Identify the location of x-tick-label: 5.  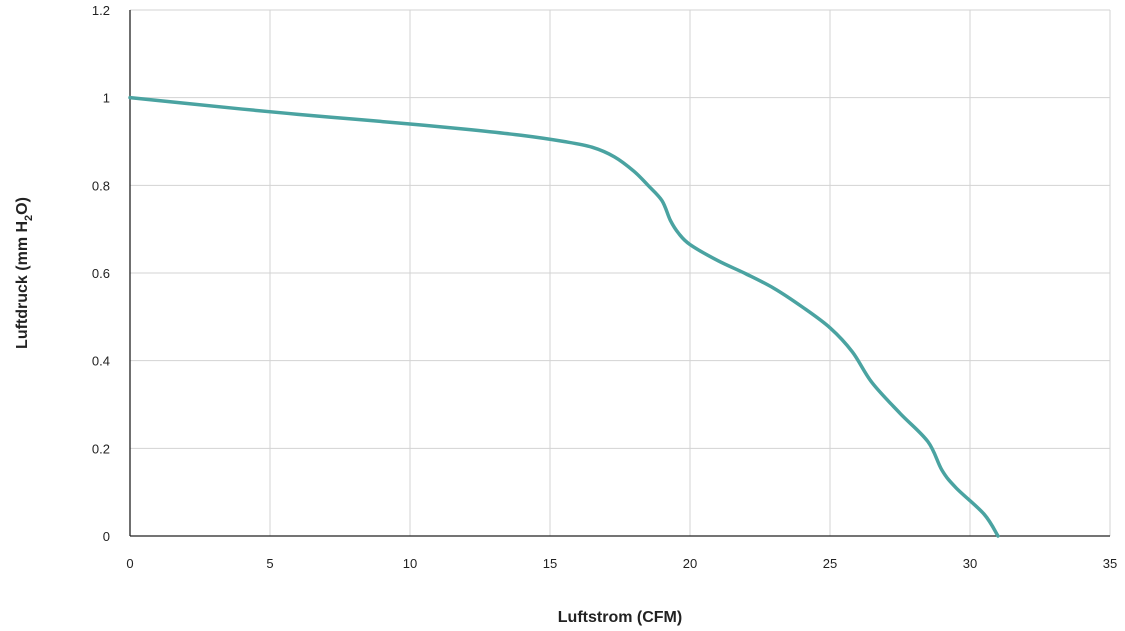
(269, 563).